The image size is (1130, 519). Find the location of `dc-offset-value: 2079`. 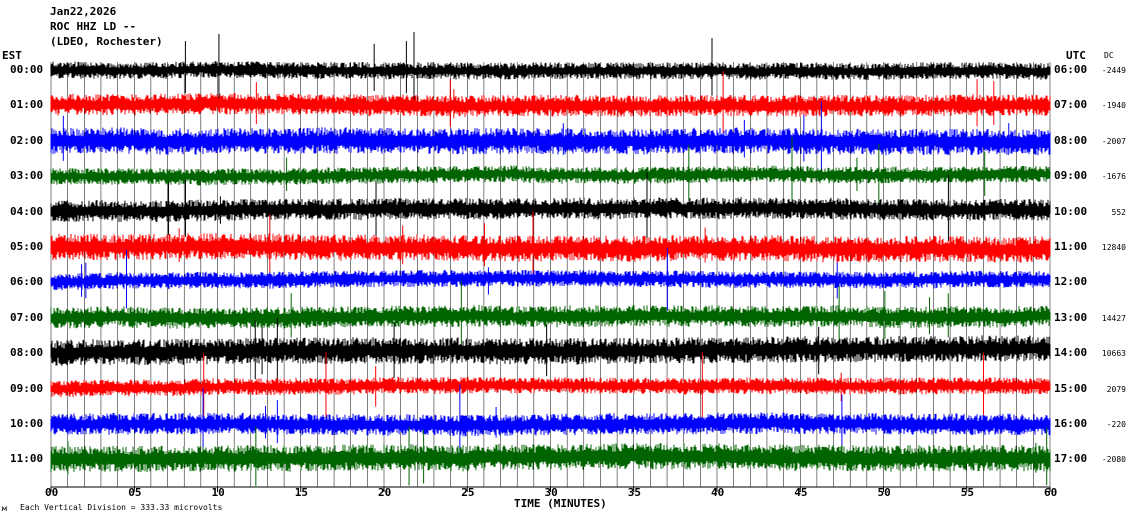

dc-offset-value: 2079 is located at coordinates (1116, 389).